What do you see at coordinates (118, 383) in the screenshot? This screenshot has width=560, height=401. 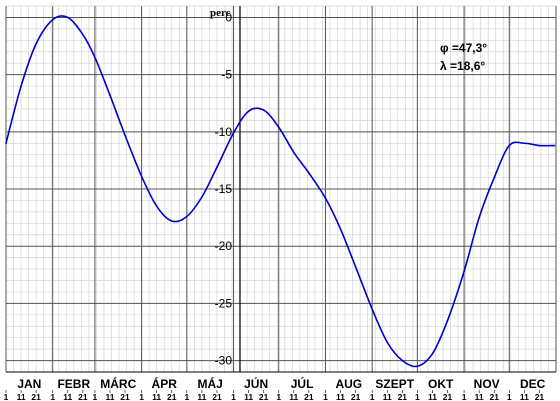 I see `month-label: MÁRC` at bounding box center [118, 383].